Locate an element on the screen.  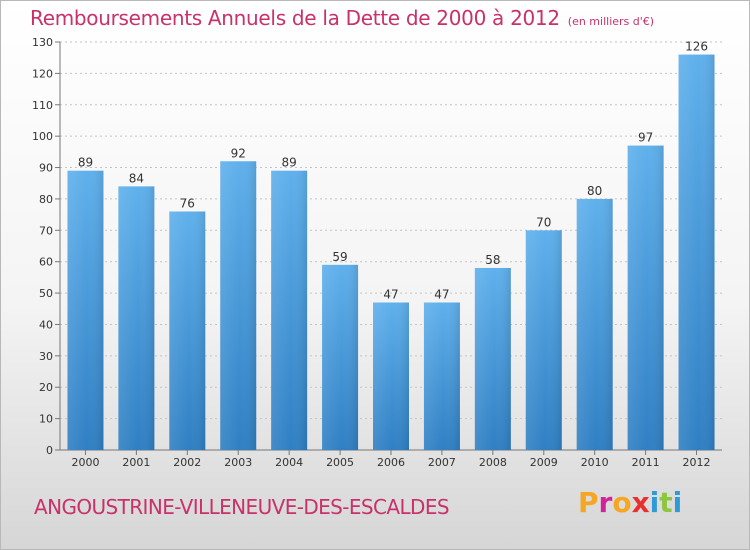
y-tick-label: 60 is located at coordinates (46, 262).